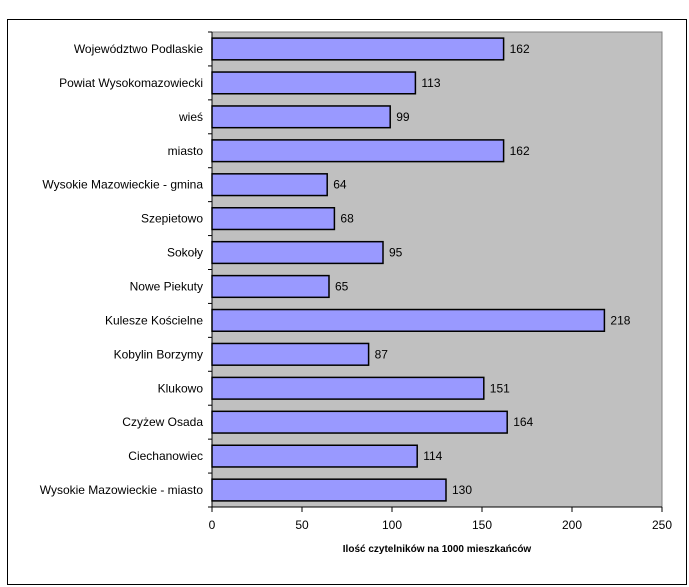  Describe the element at coordinates (347, 219) in the screenshot. I see `value-label: 68` at that location.